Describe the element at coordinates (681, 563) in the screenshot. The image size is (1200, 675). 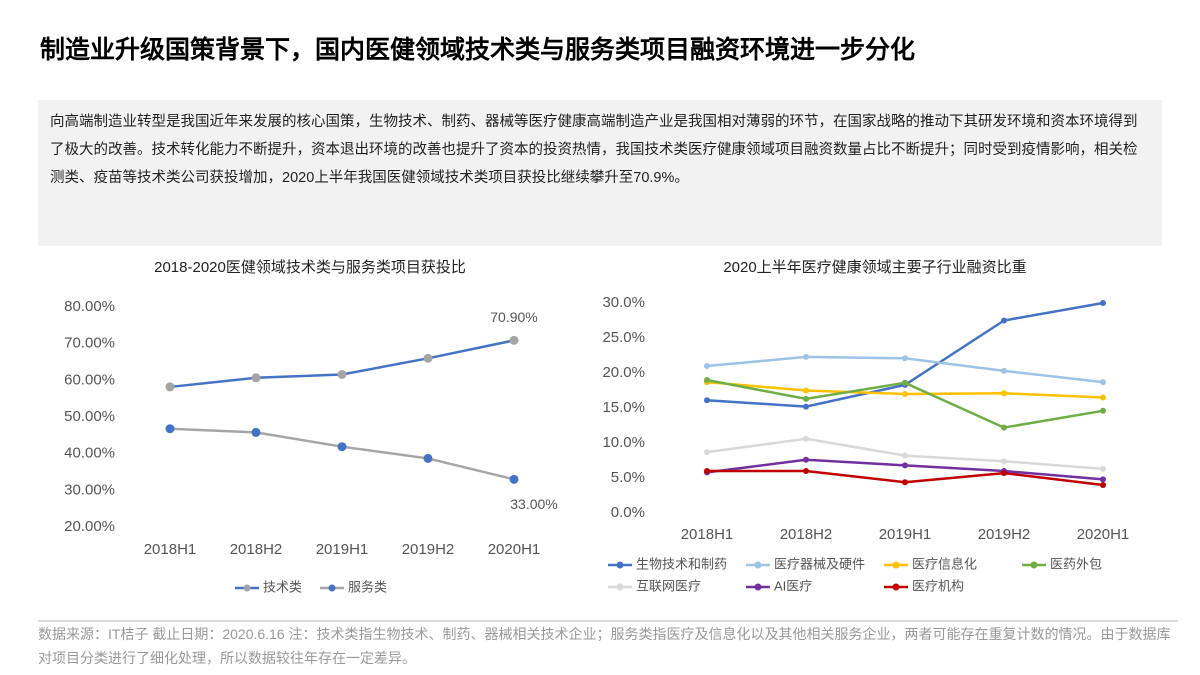
I see `legend-label: 生物技术和制药` at that location.